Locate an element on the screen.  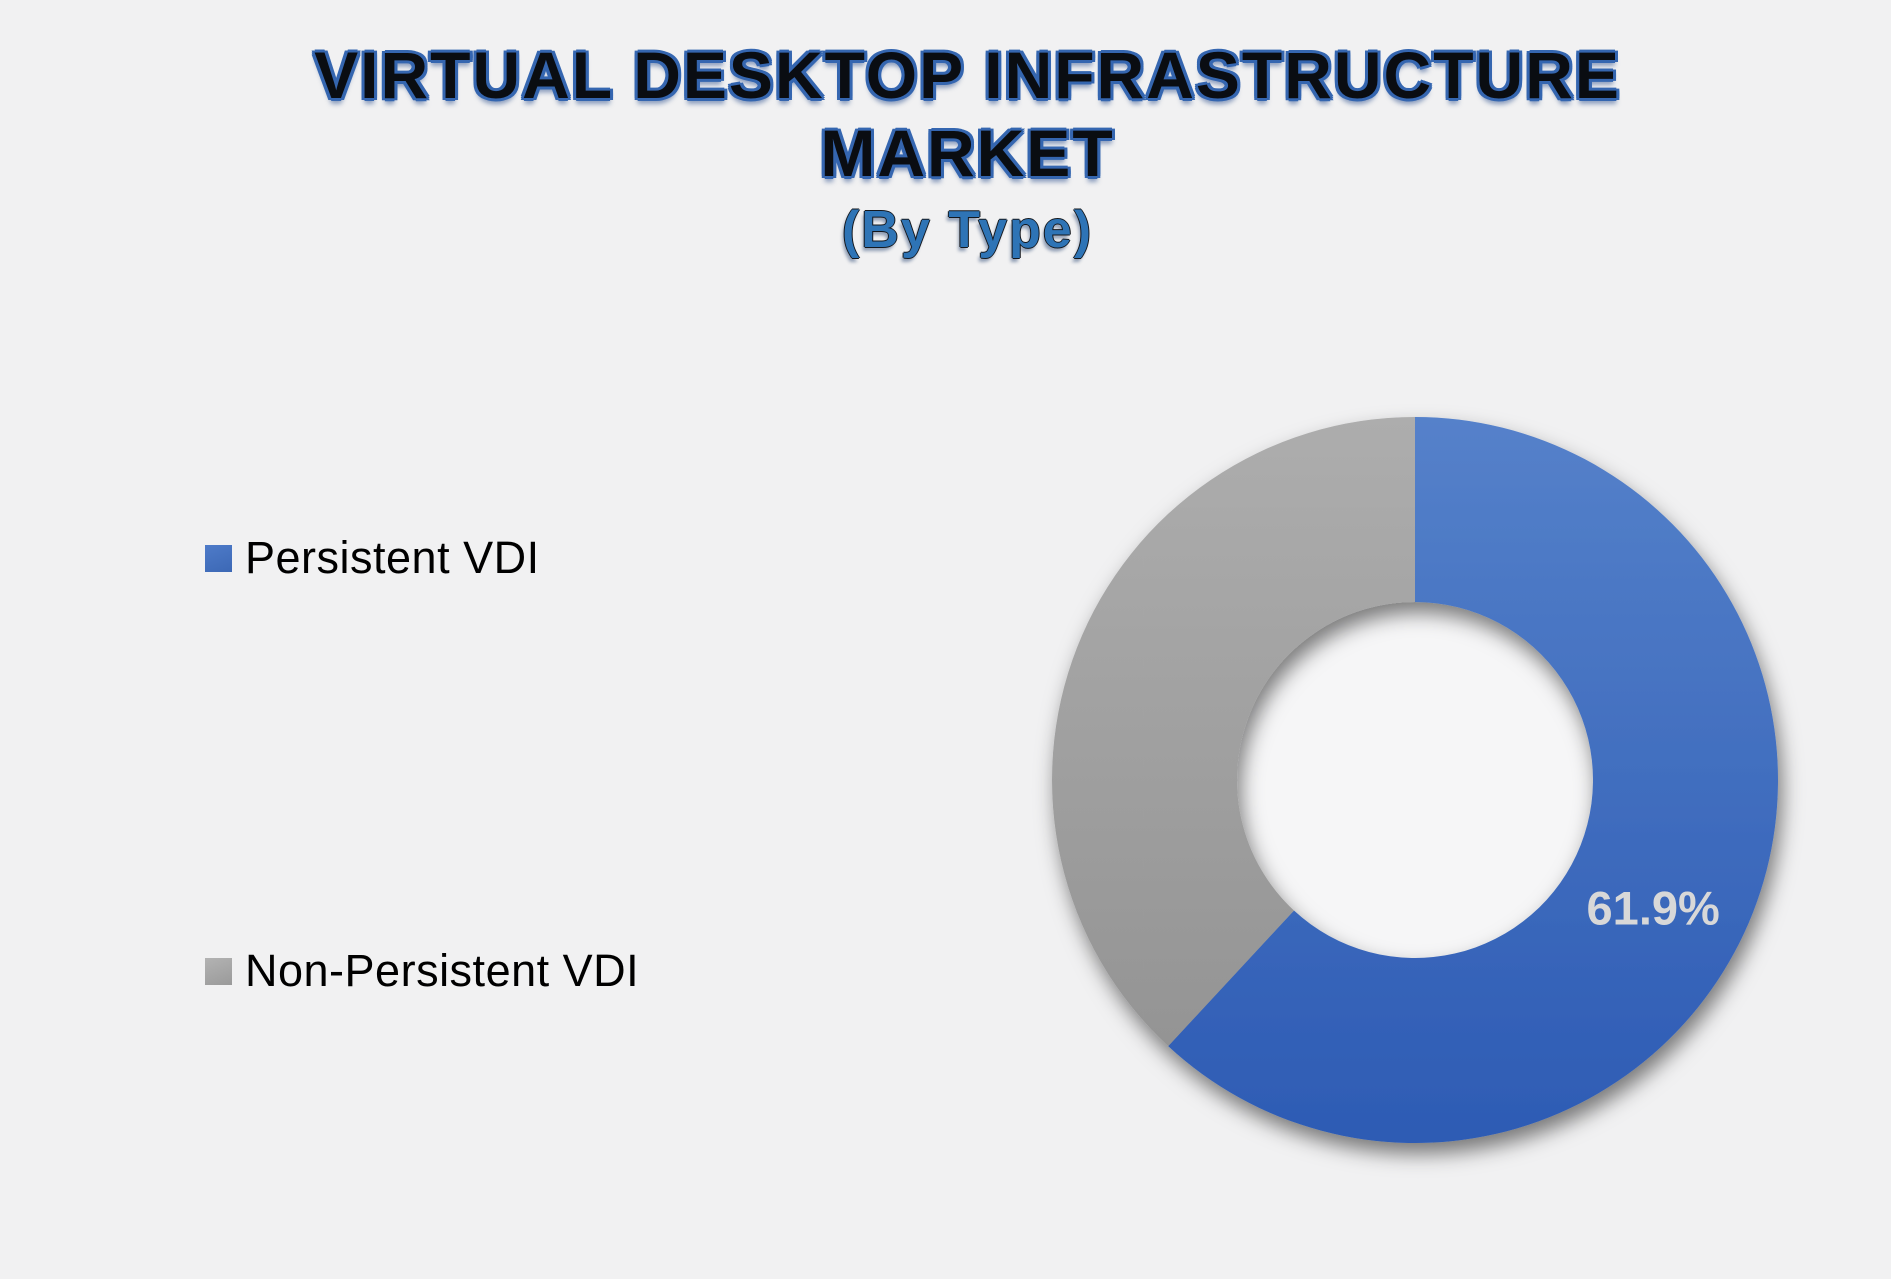
doughnut-hole is located at coordinates (1415, 780).